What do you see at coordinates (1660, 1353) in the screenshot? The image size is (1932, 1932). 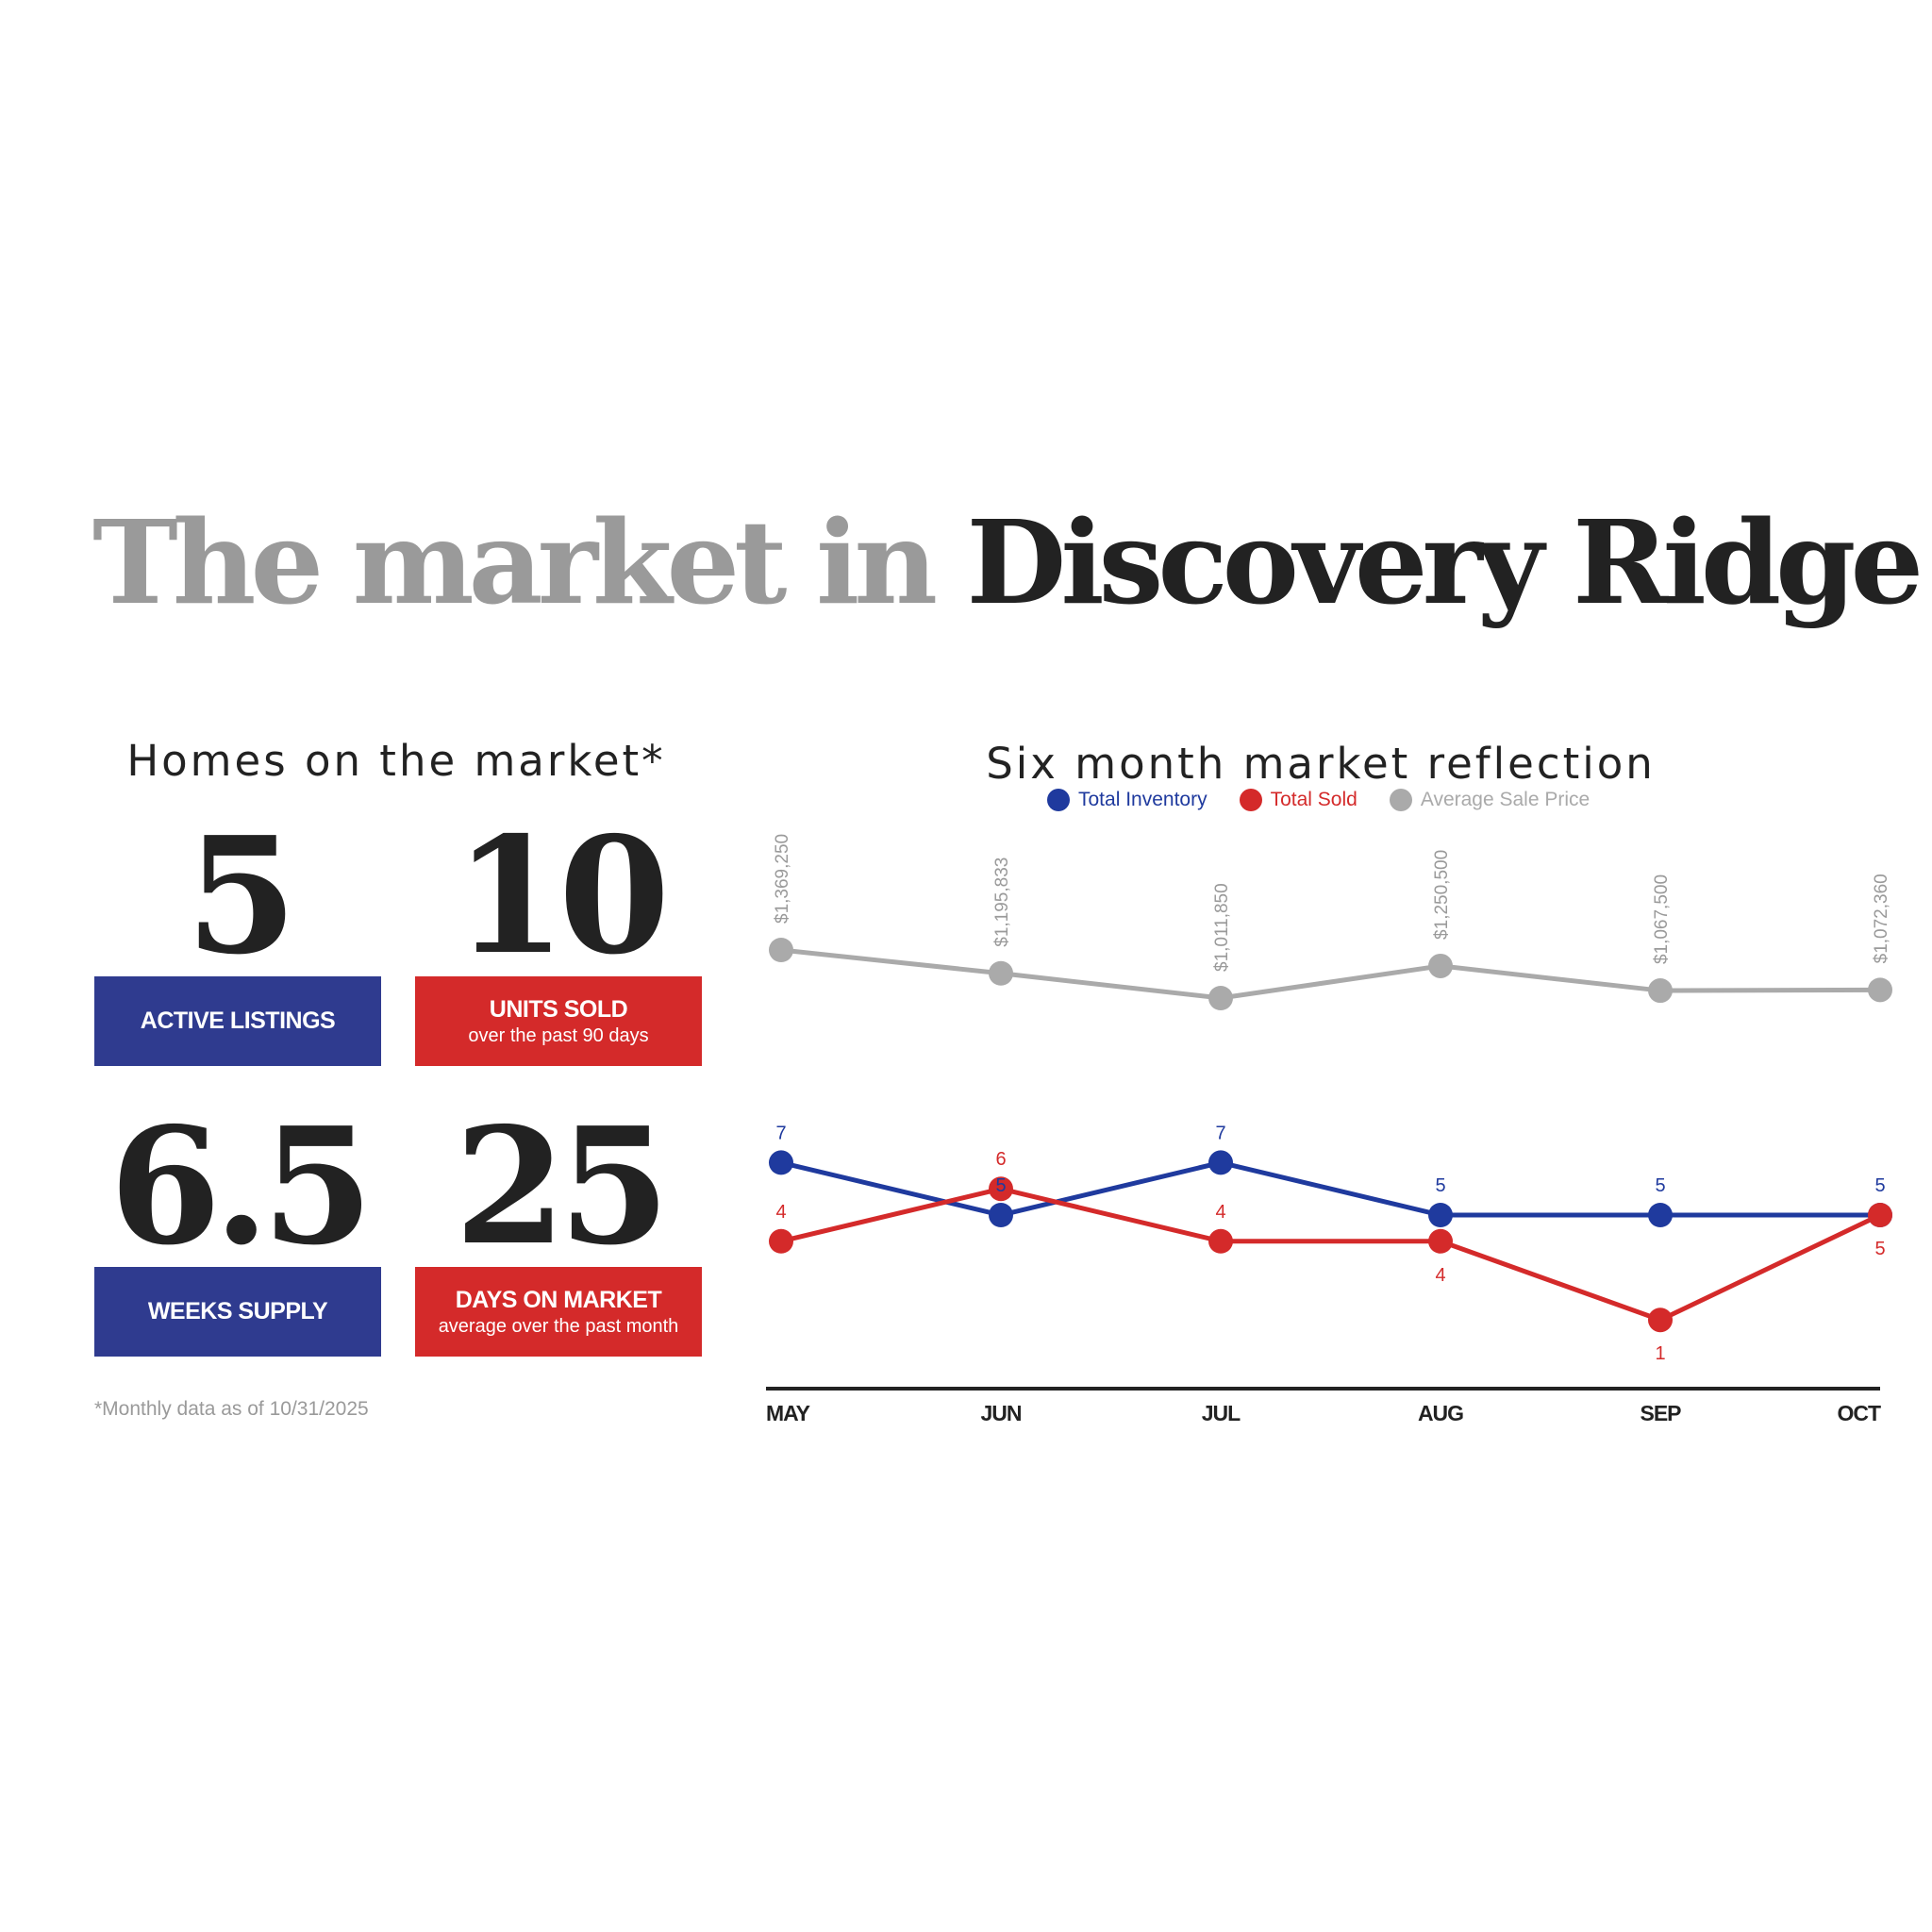 I see `data-label-total-sold: 1` at bounding box center [1660, 1353].